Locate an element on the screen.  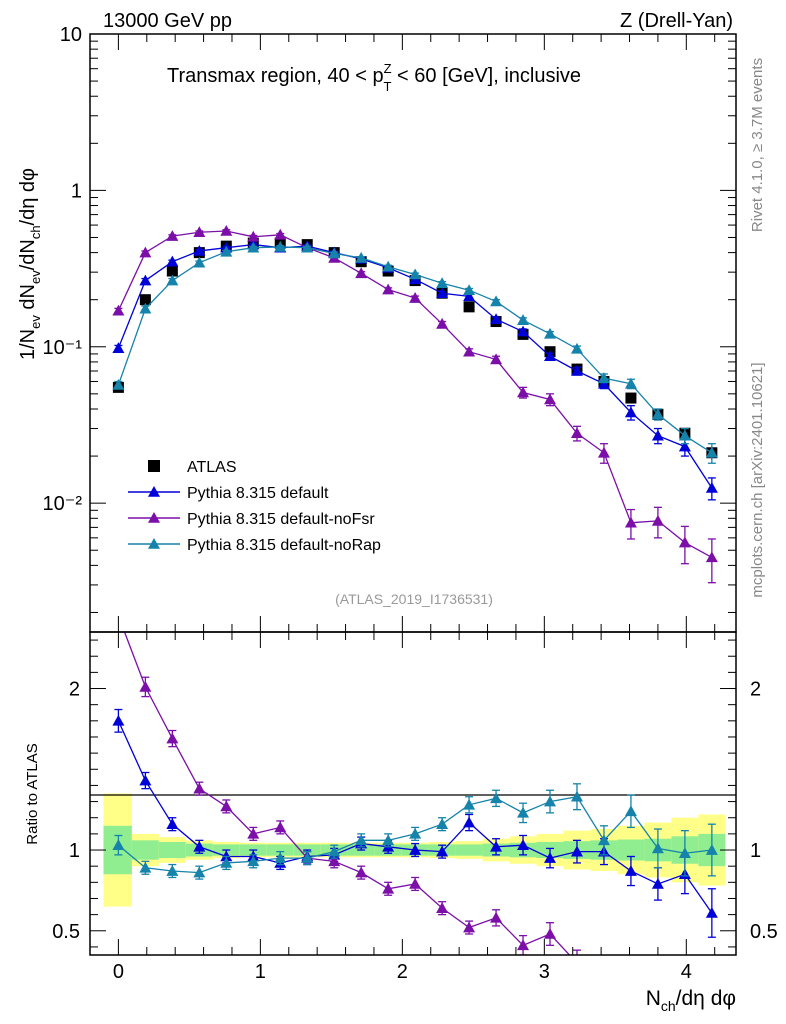
legend-item: Pythia 8.315 default is located at coordinates (228, 493).